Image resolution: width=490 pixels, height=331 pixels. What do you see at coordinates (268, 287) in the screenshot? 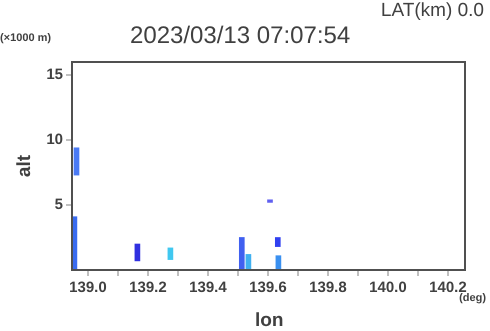
I see `x-tick-label: 139.6` at bounding box center [268, 287].